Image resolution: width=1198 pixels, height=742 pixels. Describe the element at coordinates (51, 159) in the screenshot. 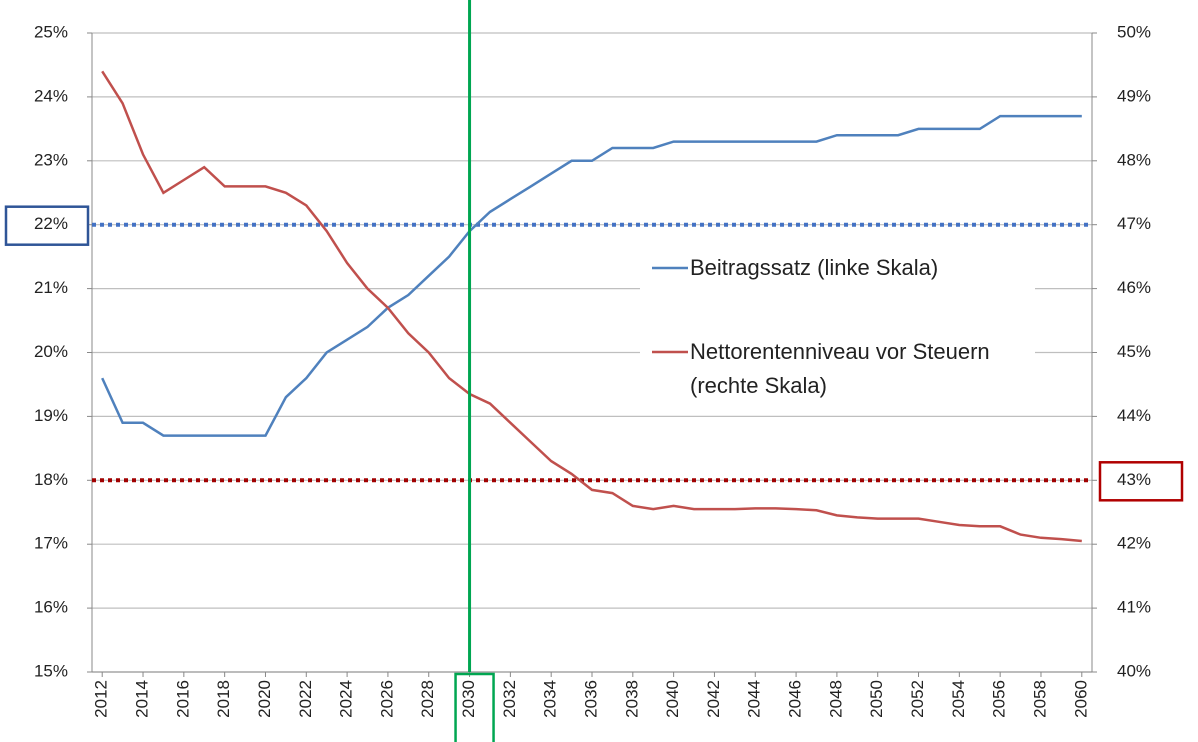

I see `y-tick-label: 23%` at that location.